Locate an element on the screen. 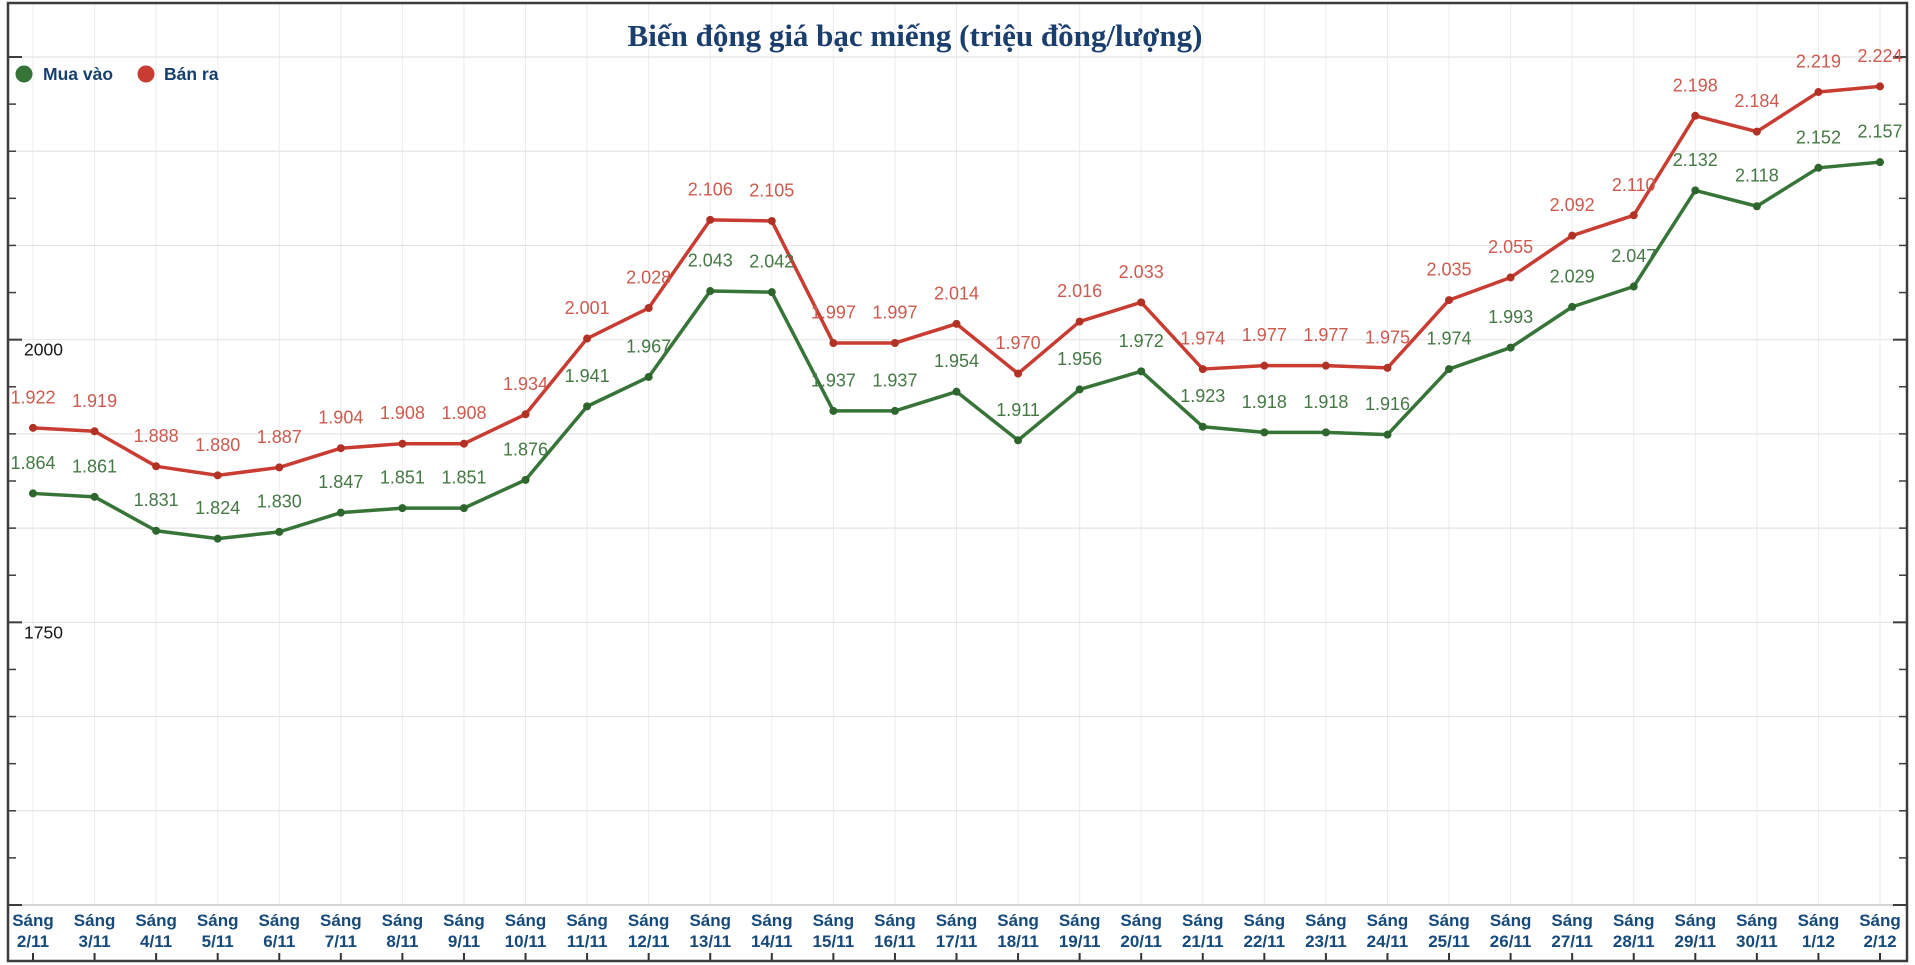  legend-item-ban-ra: Bán ra is located at coordinates (178, 74).